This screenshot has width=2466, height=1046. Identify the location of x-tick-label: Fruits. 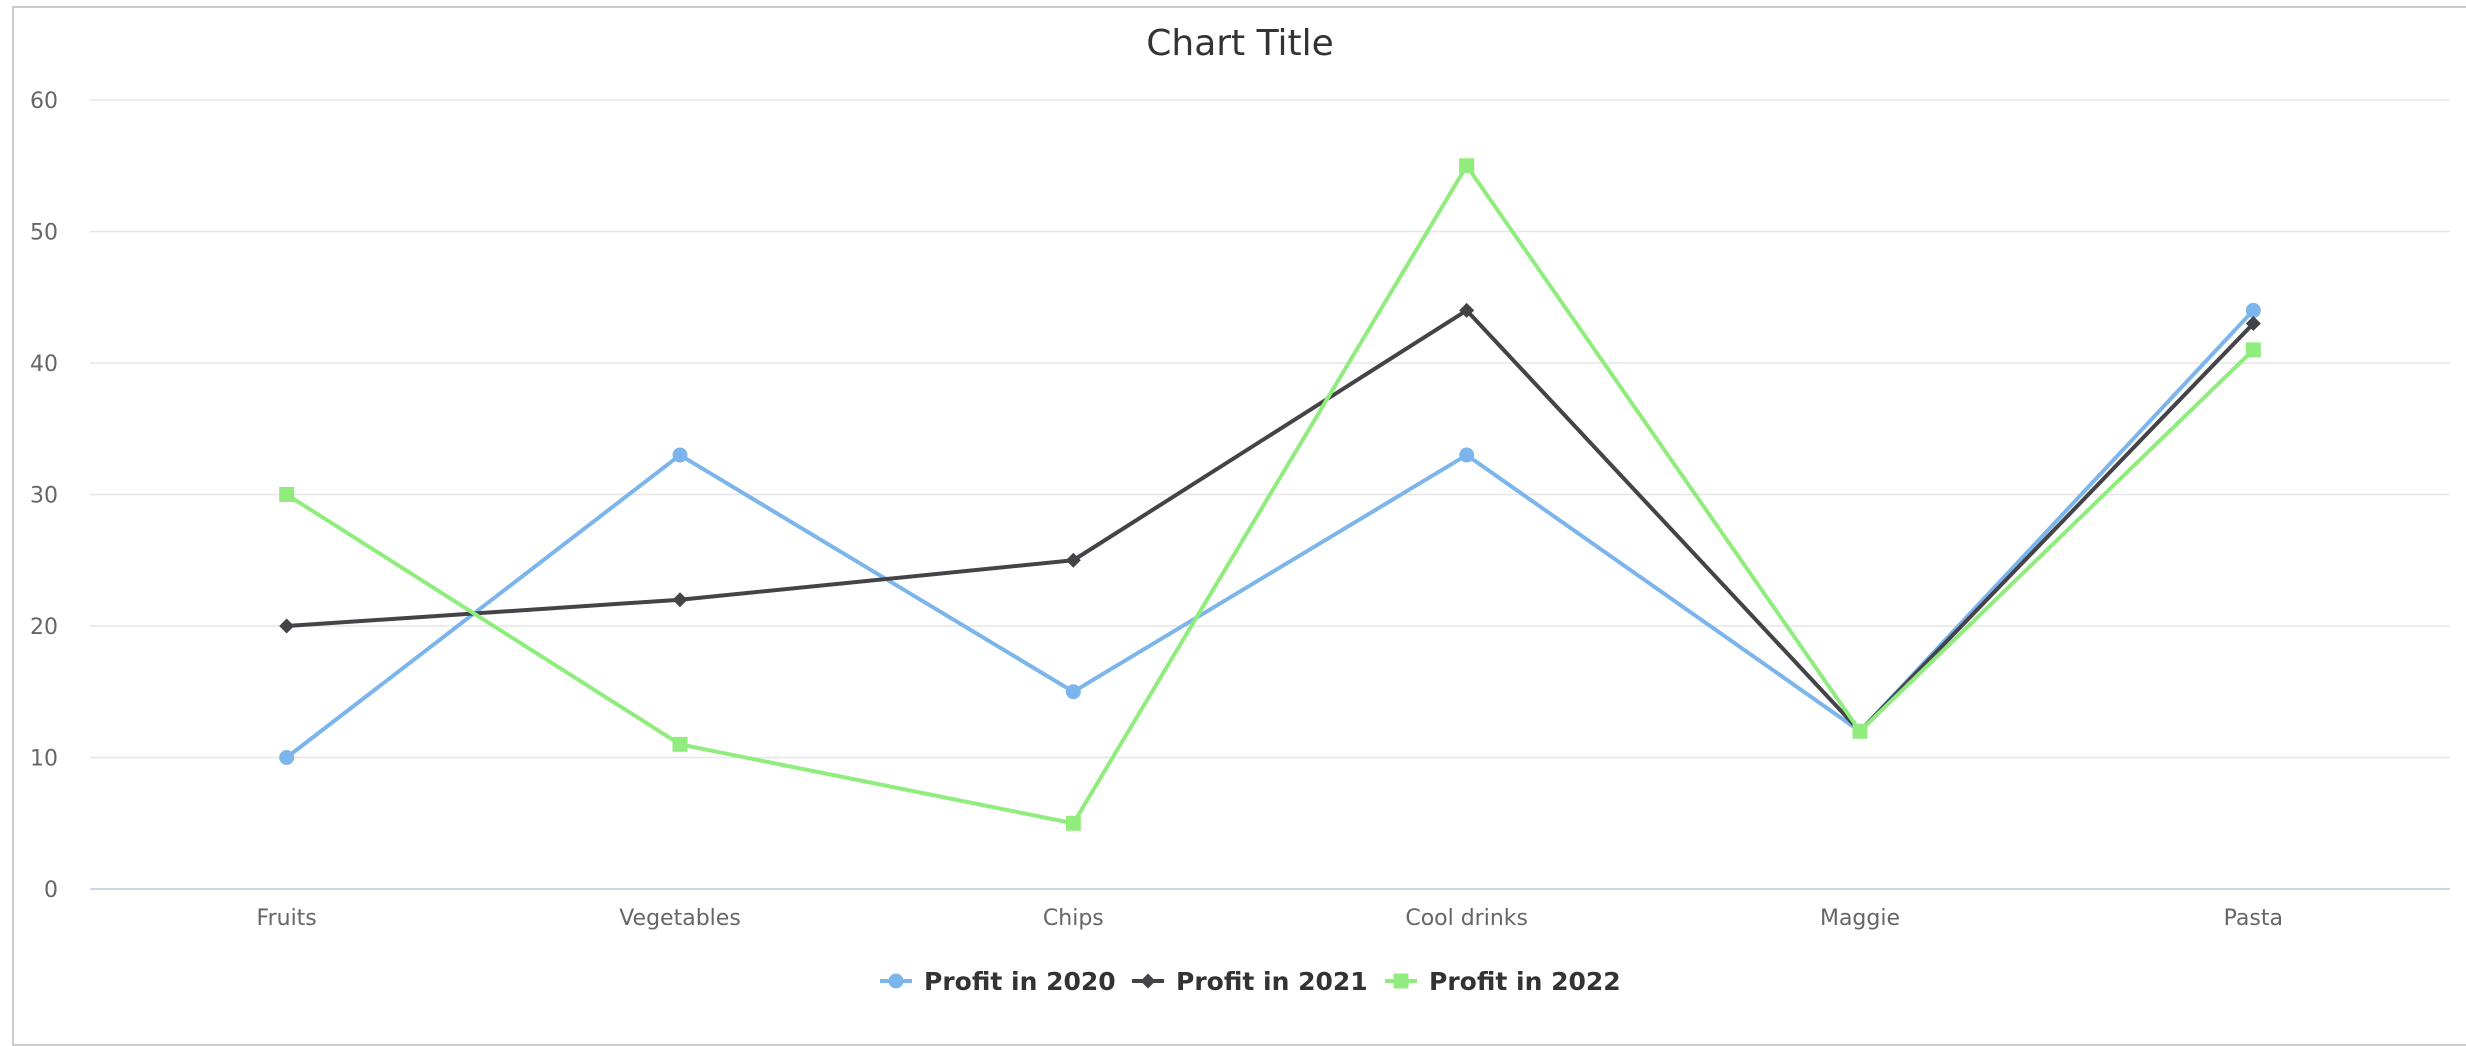
(287, 918).